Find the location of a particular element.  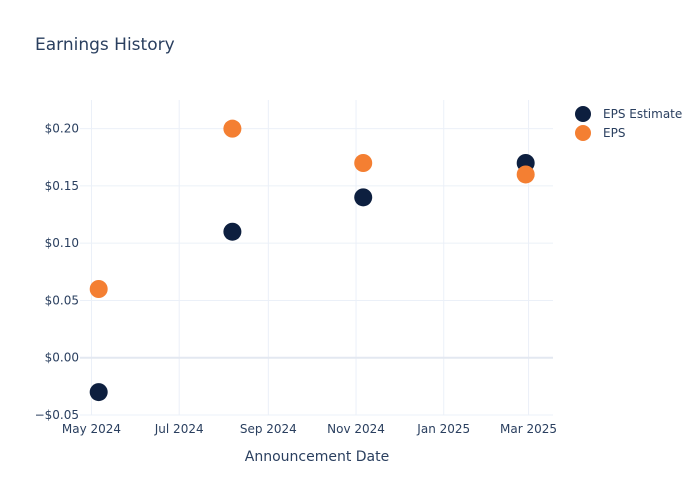

y-tick-label: $0.10 is located at coordinates (62, 243).